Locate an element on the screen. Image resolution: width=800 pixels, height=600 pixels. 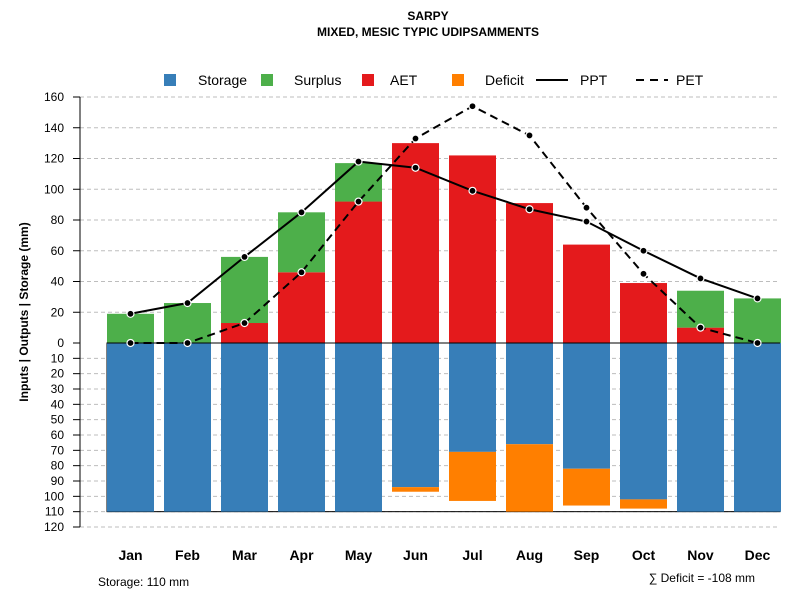
x-tick-label-may: May is located at coordinates (358, 555).